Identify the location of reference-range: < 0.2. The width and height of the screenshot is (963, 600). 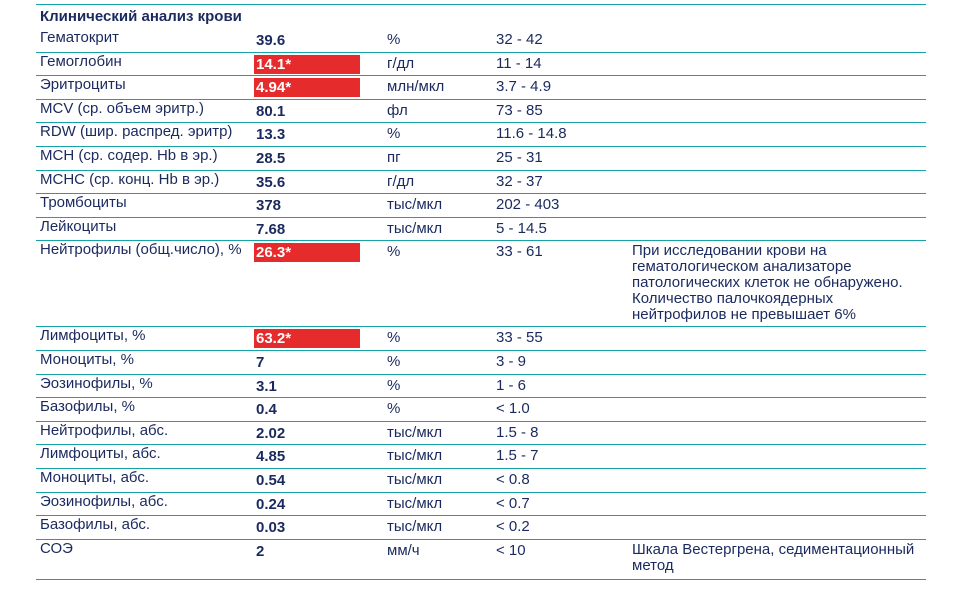
(513, 527).